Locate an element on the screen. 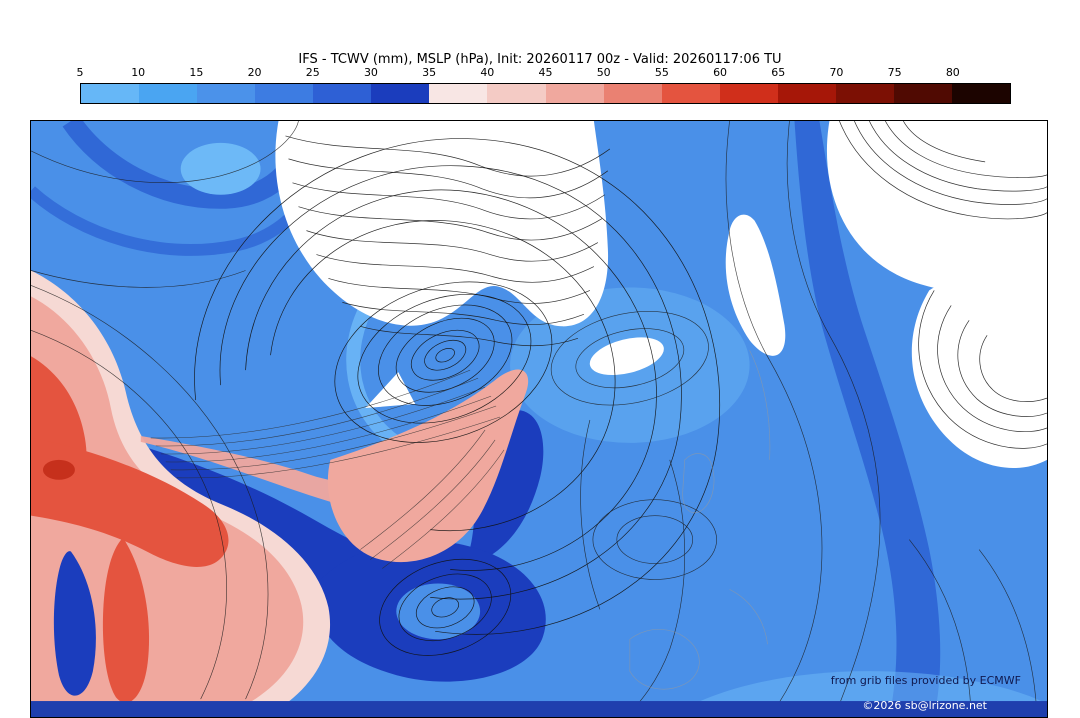 The width and height of the screenshot is (1080, 718). navy-streak-over-pink is located at coordinates (74, 623).